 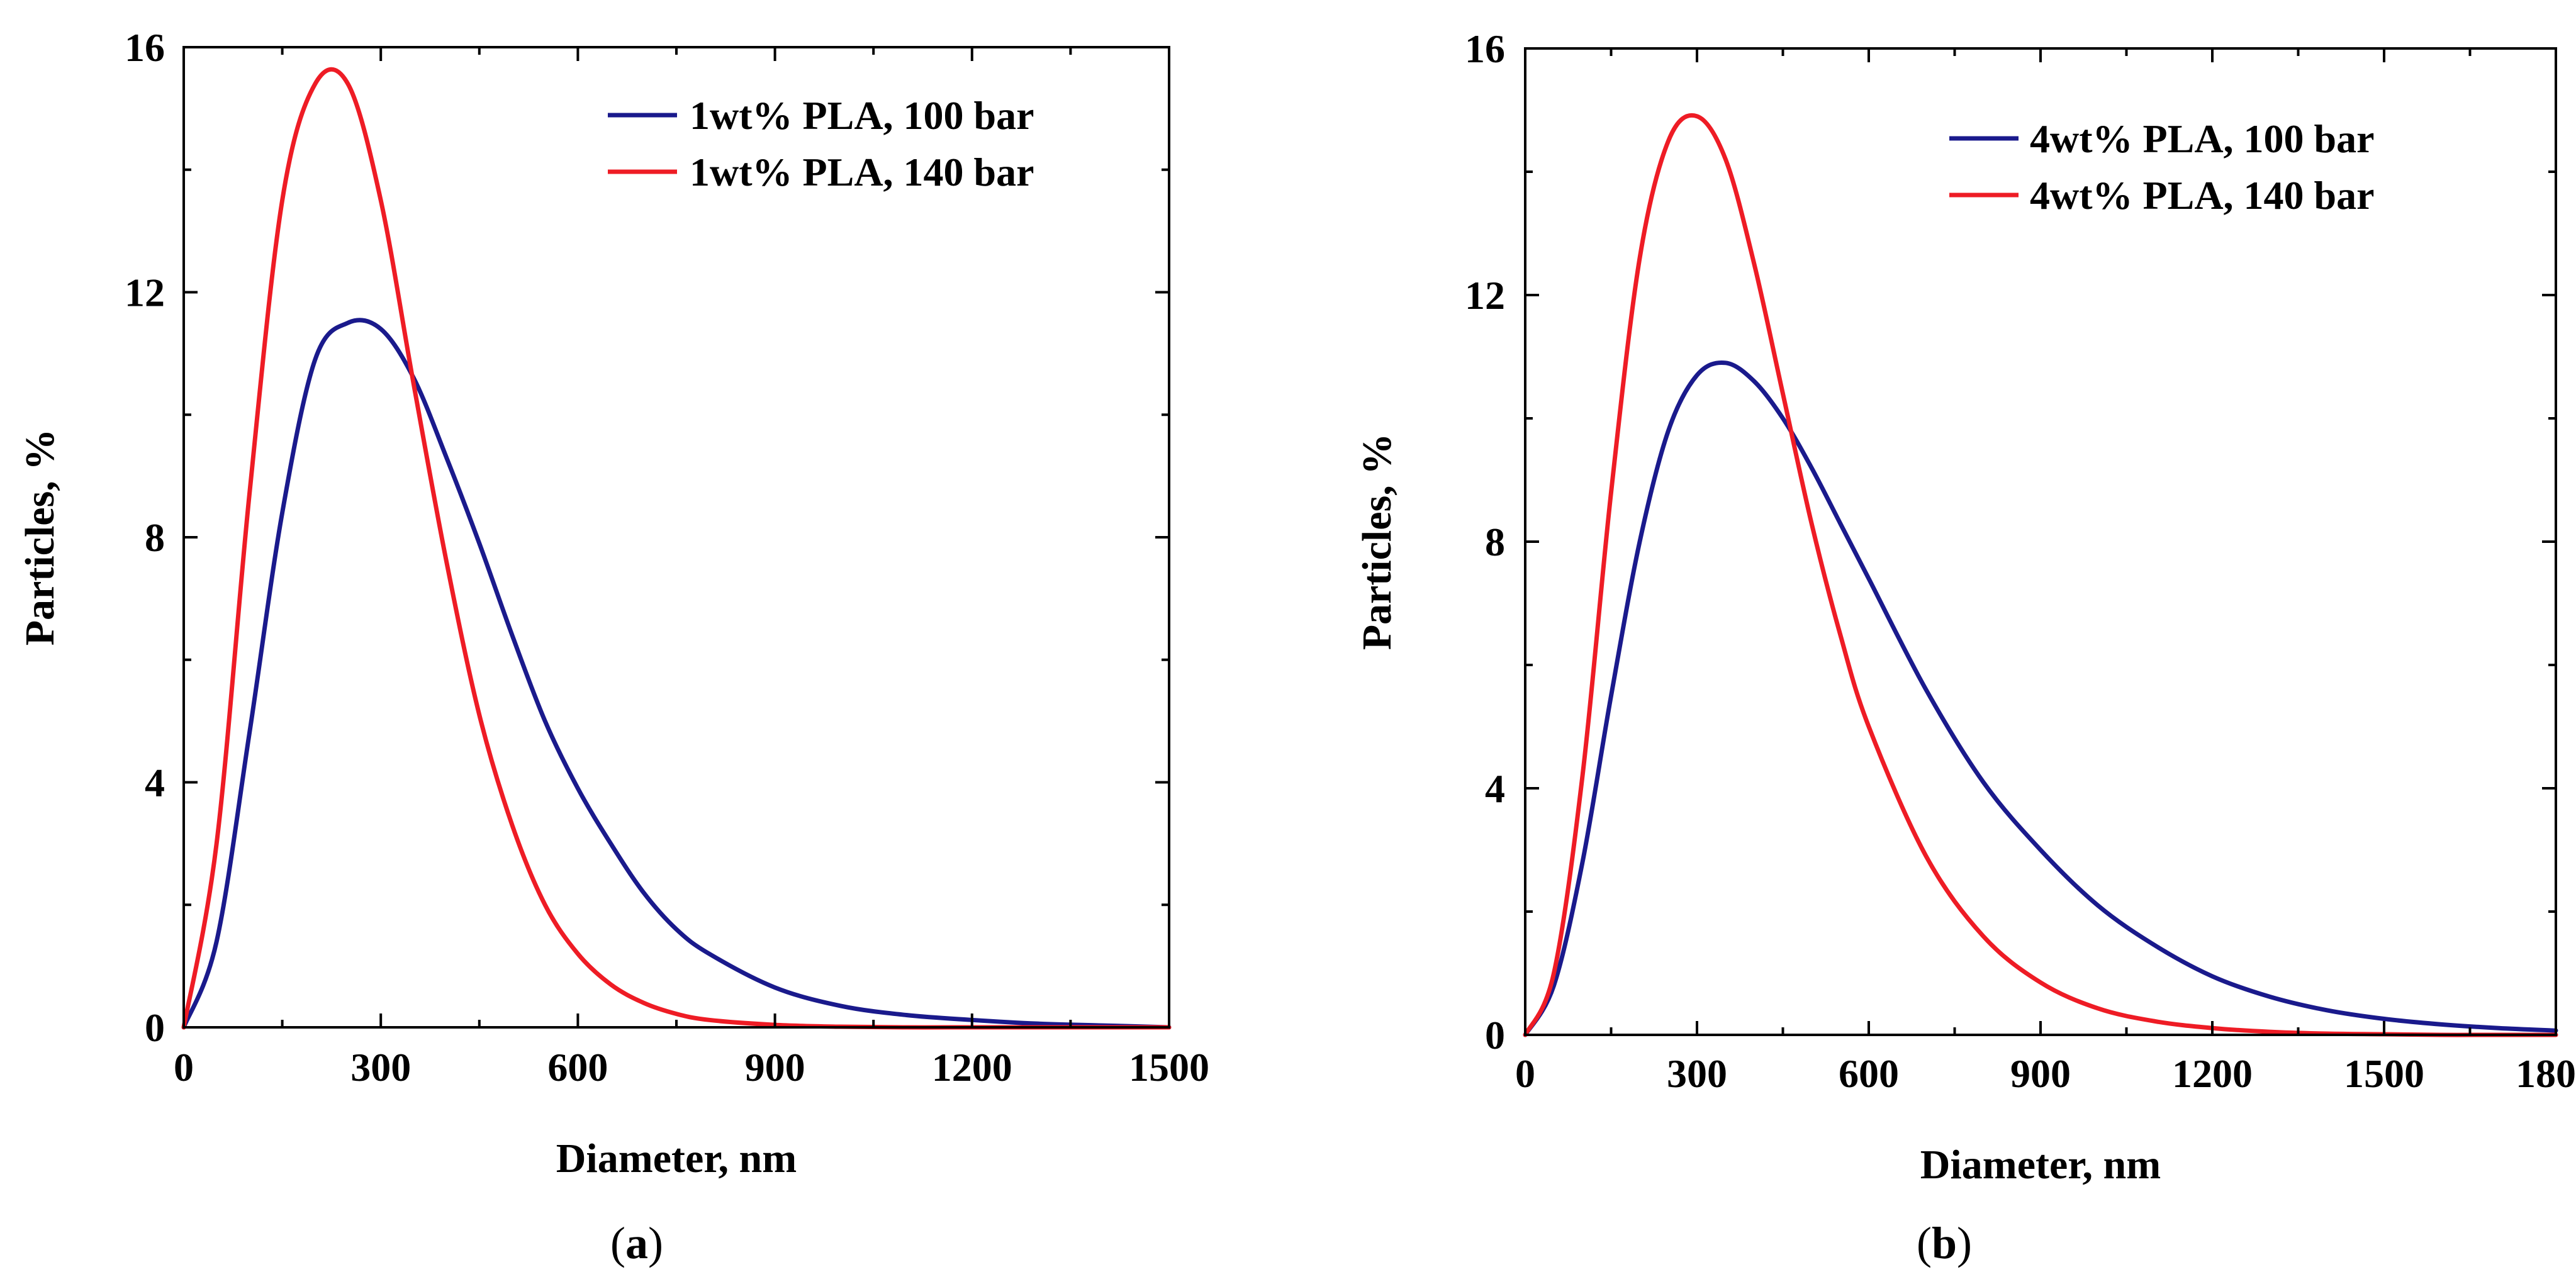 I want to click on legend: 1wt% PLA, 100 bar 1wt% PLA, 140 bar, so click(x=821, y=143).